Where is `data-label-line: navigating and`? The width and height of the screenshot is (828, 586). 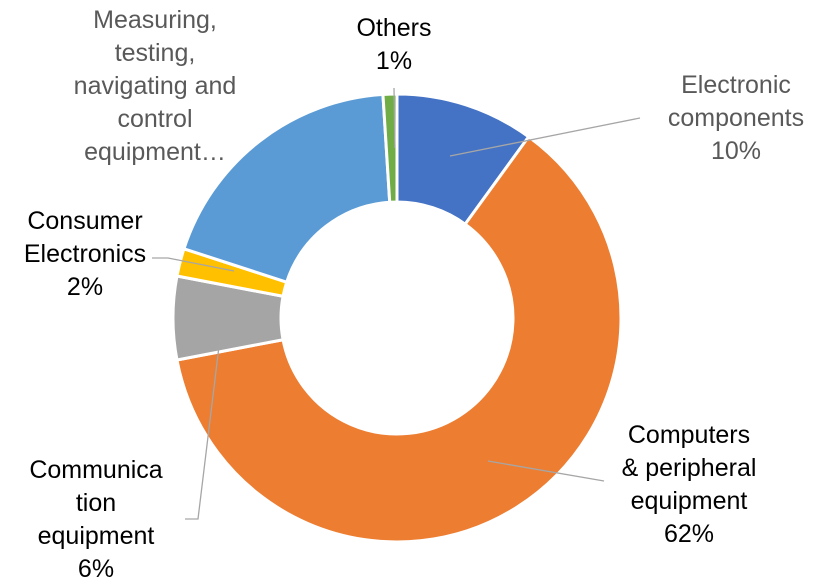 data-label-line: navigating and is located at coordinates (155, 86).